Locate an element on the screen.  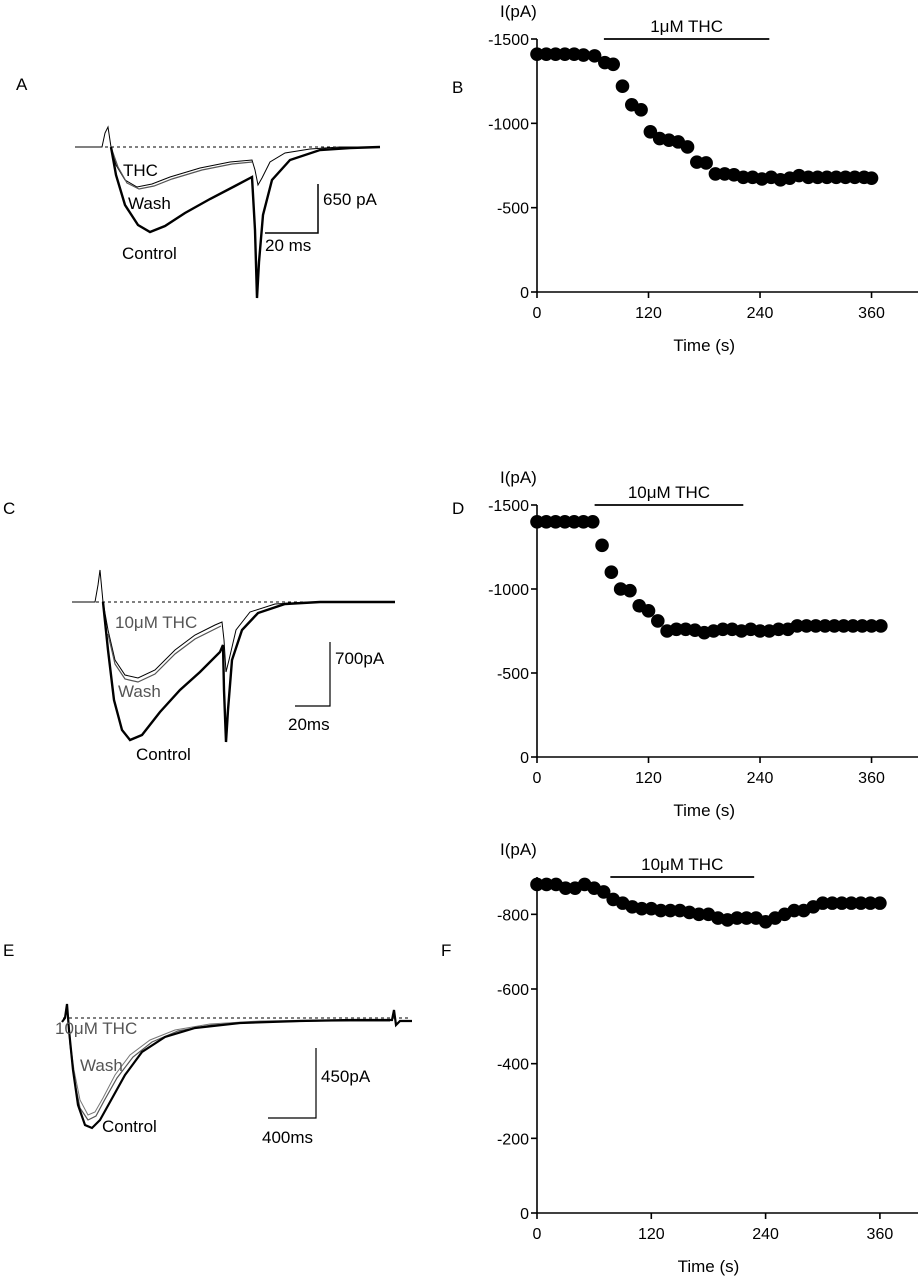
drug-label: 1μM THC is located at coordinates (686, 26).